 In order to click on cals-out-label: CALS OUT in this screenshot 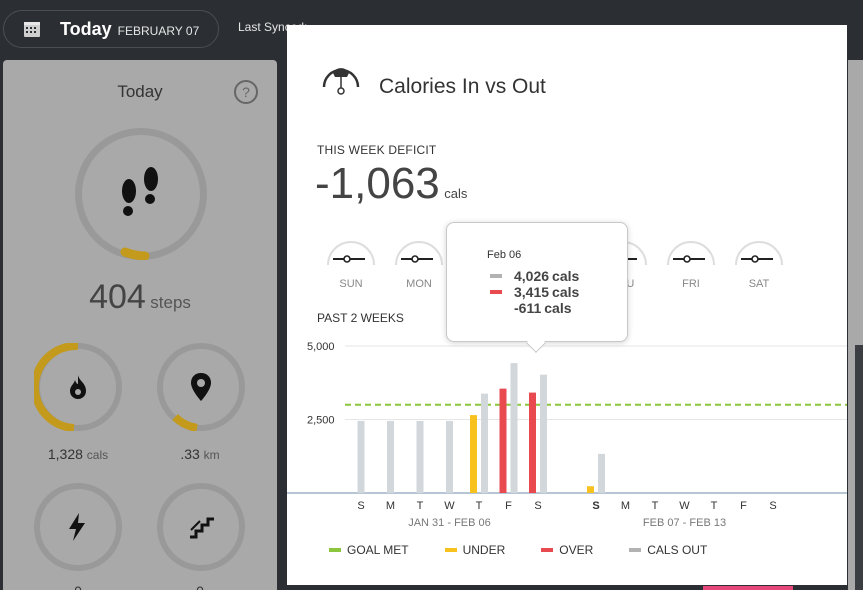, I will do `click(677, 550)`.